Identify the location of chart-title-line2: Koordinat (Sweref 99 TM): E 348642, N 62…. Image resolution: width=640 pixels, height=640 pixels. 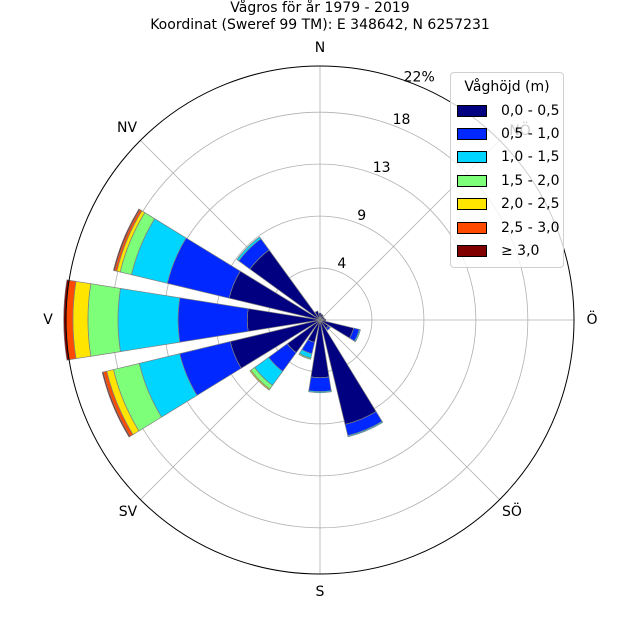
(320, 25).